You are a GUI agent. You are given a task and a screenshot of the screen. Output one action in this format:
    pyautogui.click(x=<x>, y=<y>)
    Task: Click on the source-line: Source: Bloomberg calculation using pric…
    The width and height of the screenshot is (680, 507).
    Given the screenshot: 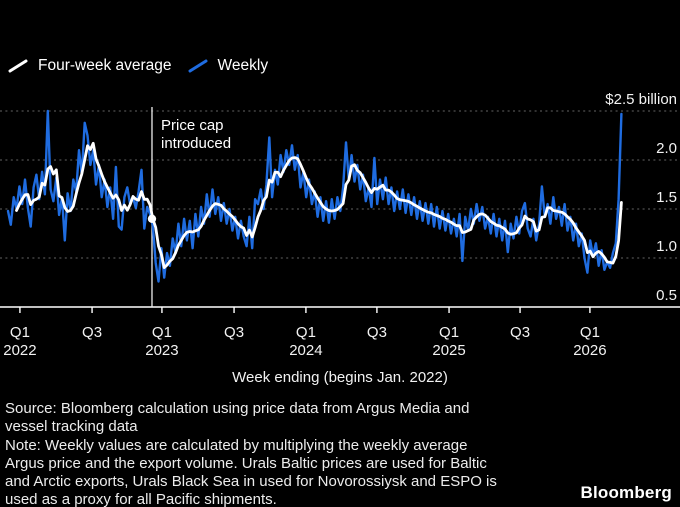 What is the action you would take?
    pyautogui.click(x=237, y=408)
    